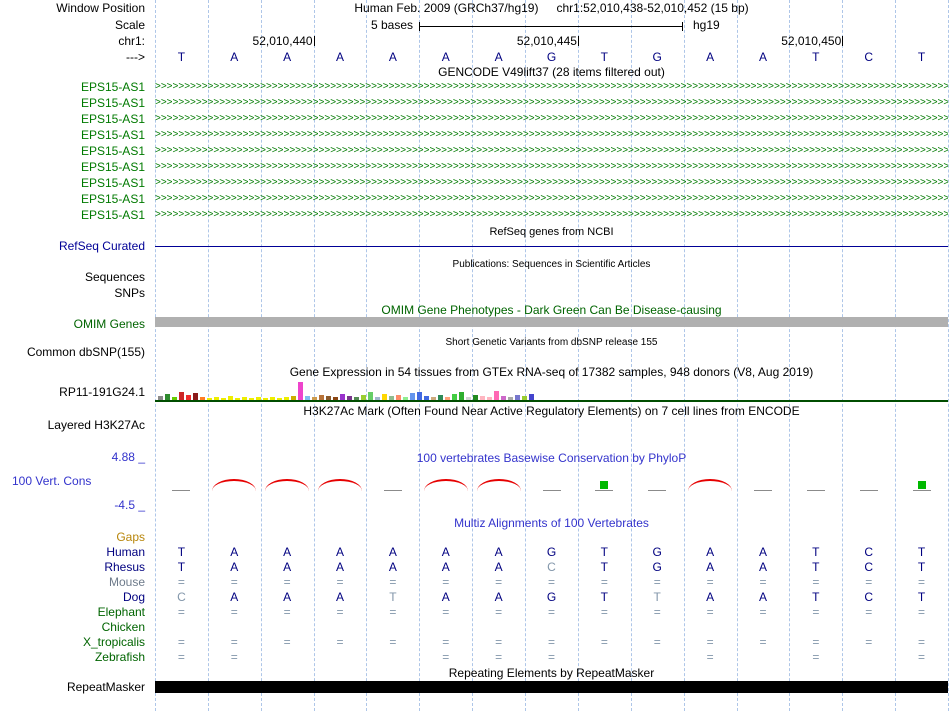 This screenshot has width=950, height=711. What do you see at coordinates (125, 552) in the screenshot?
I see `multiz-species-label: Human` at bounding box center [125, 552].